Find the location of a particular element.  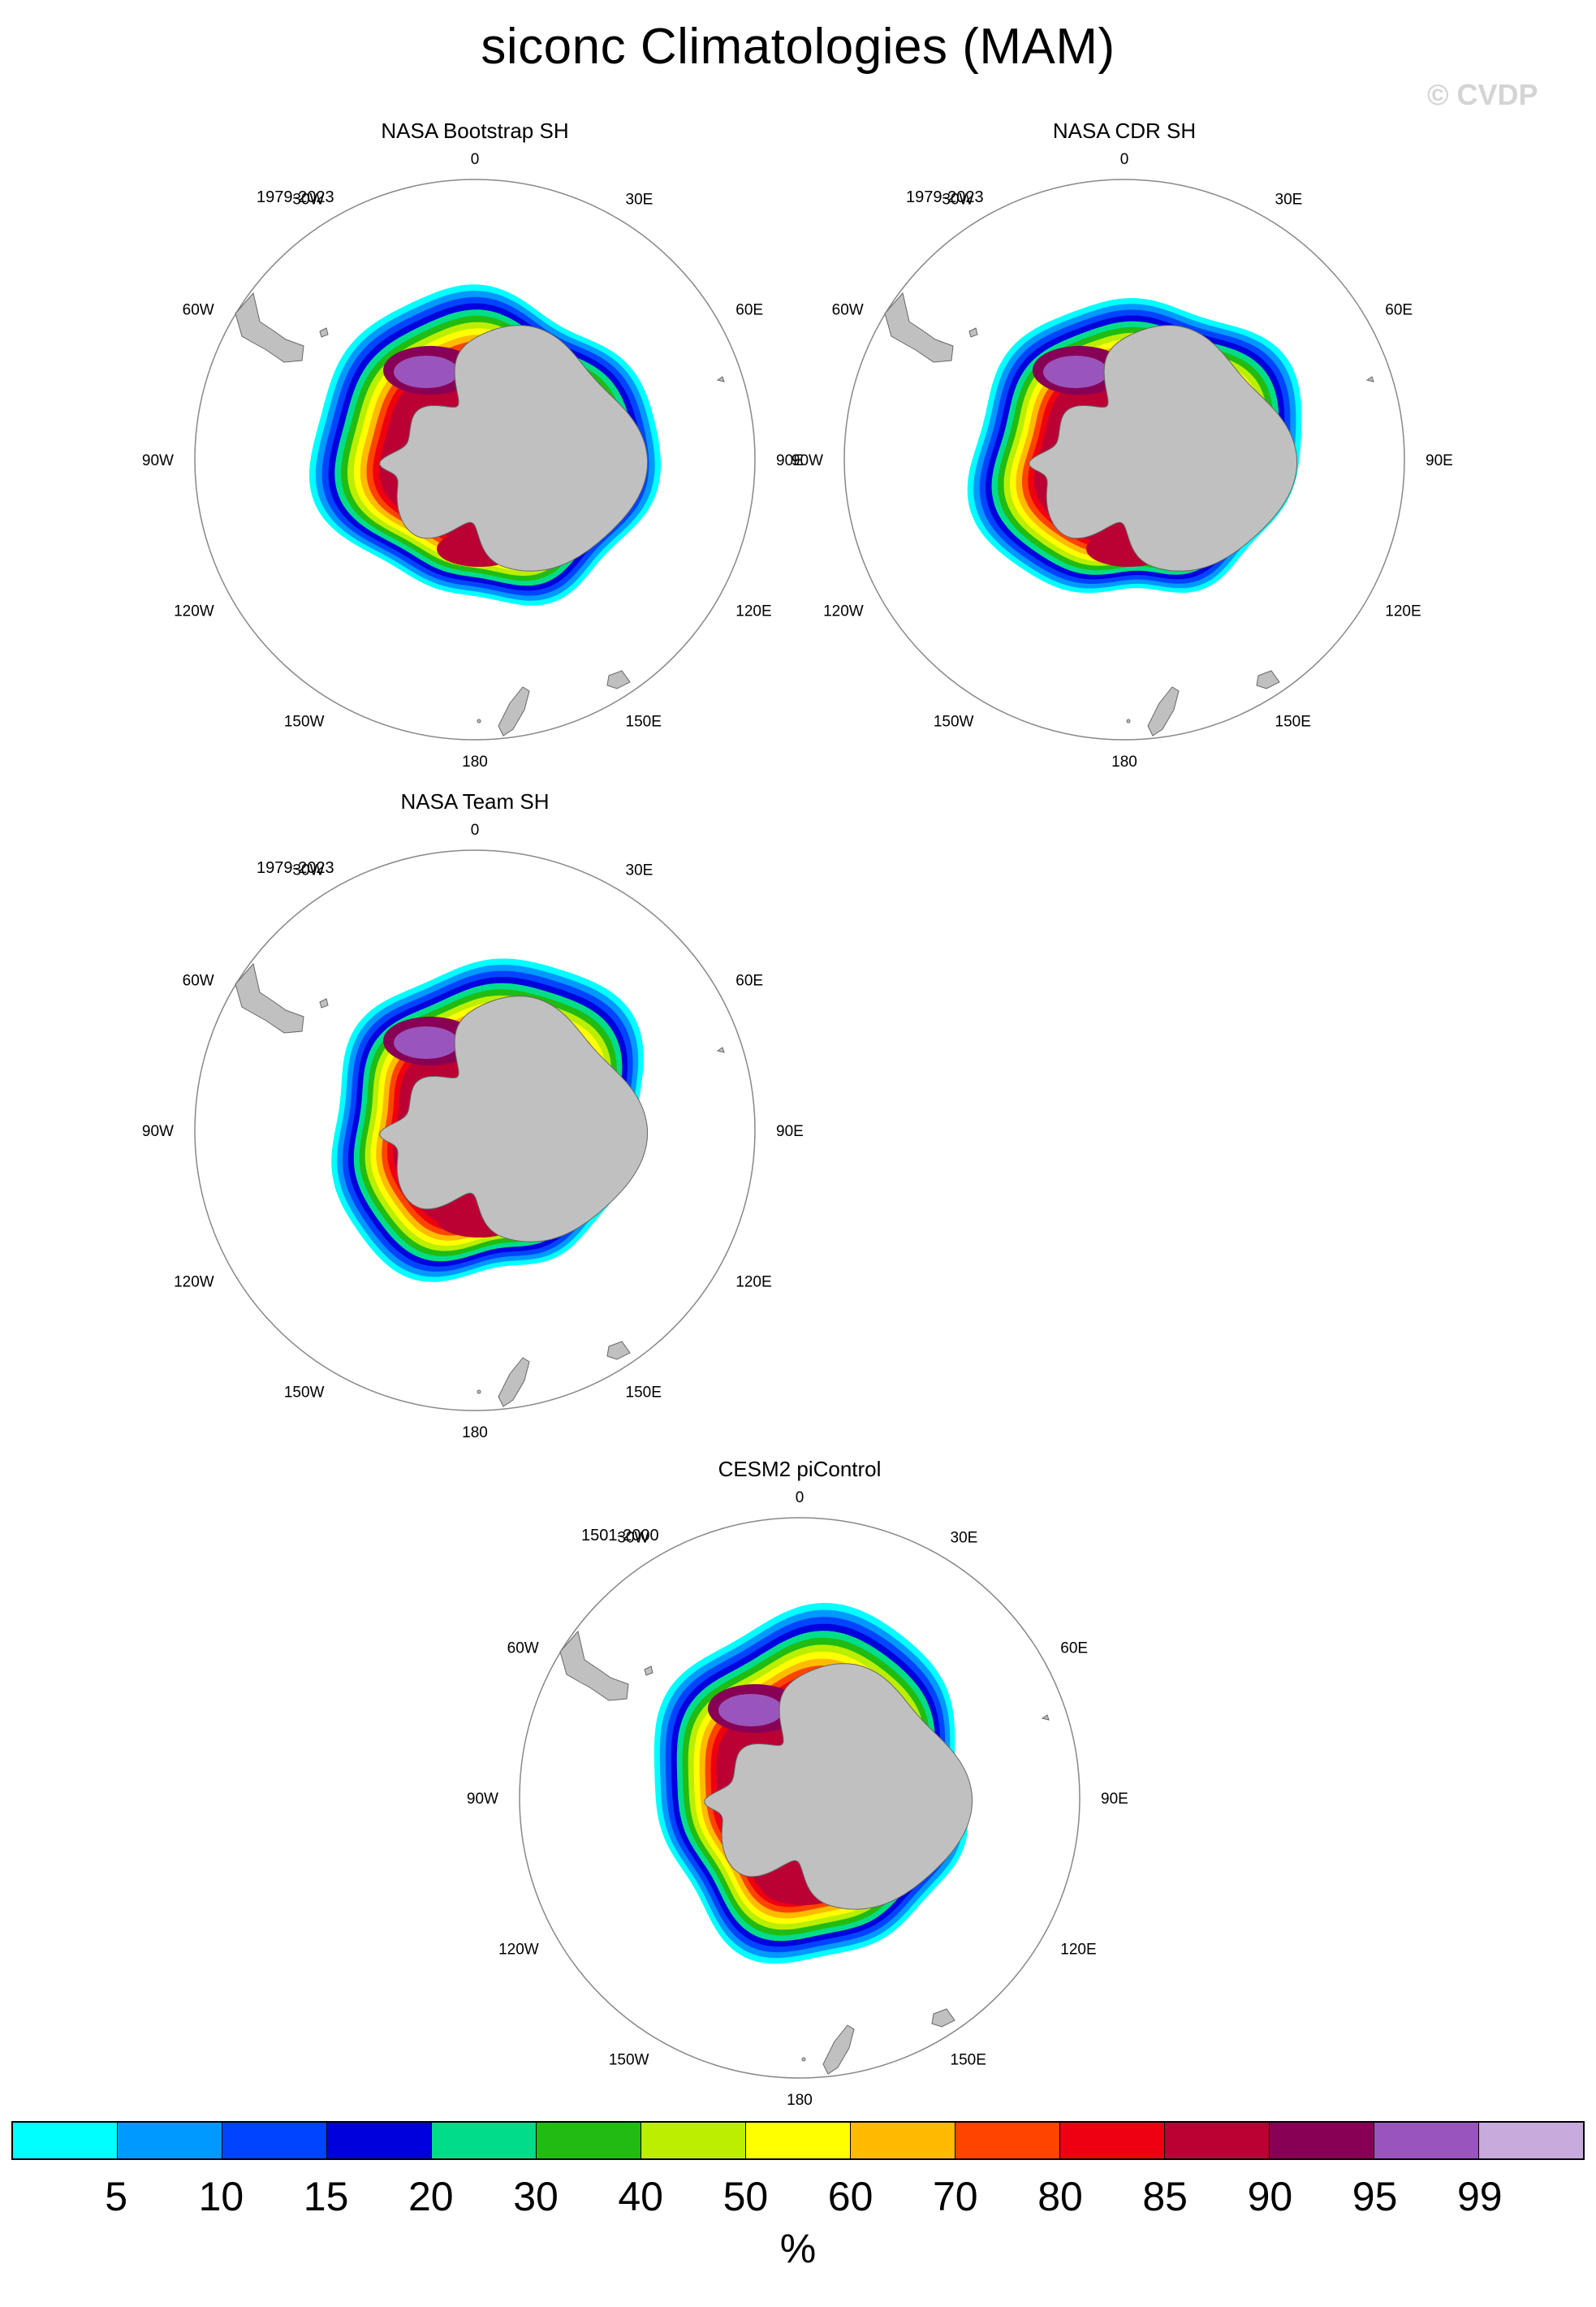

colorbar-tick-label: 15 is located at coordinates (326, 2196).